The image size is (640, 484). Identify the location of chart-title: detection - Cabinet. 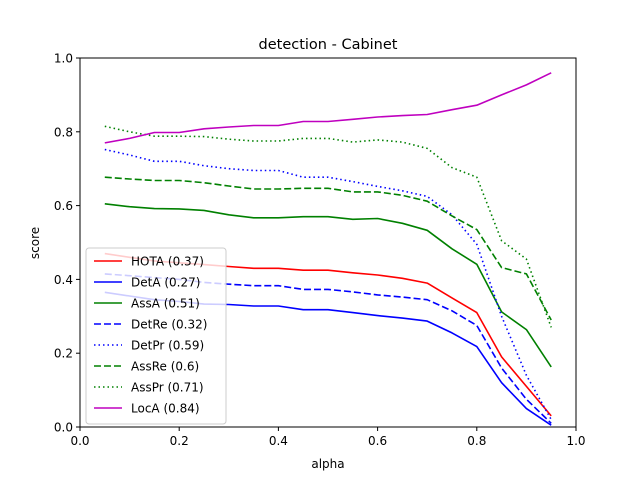
(328, 45).